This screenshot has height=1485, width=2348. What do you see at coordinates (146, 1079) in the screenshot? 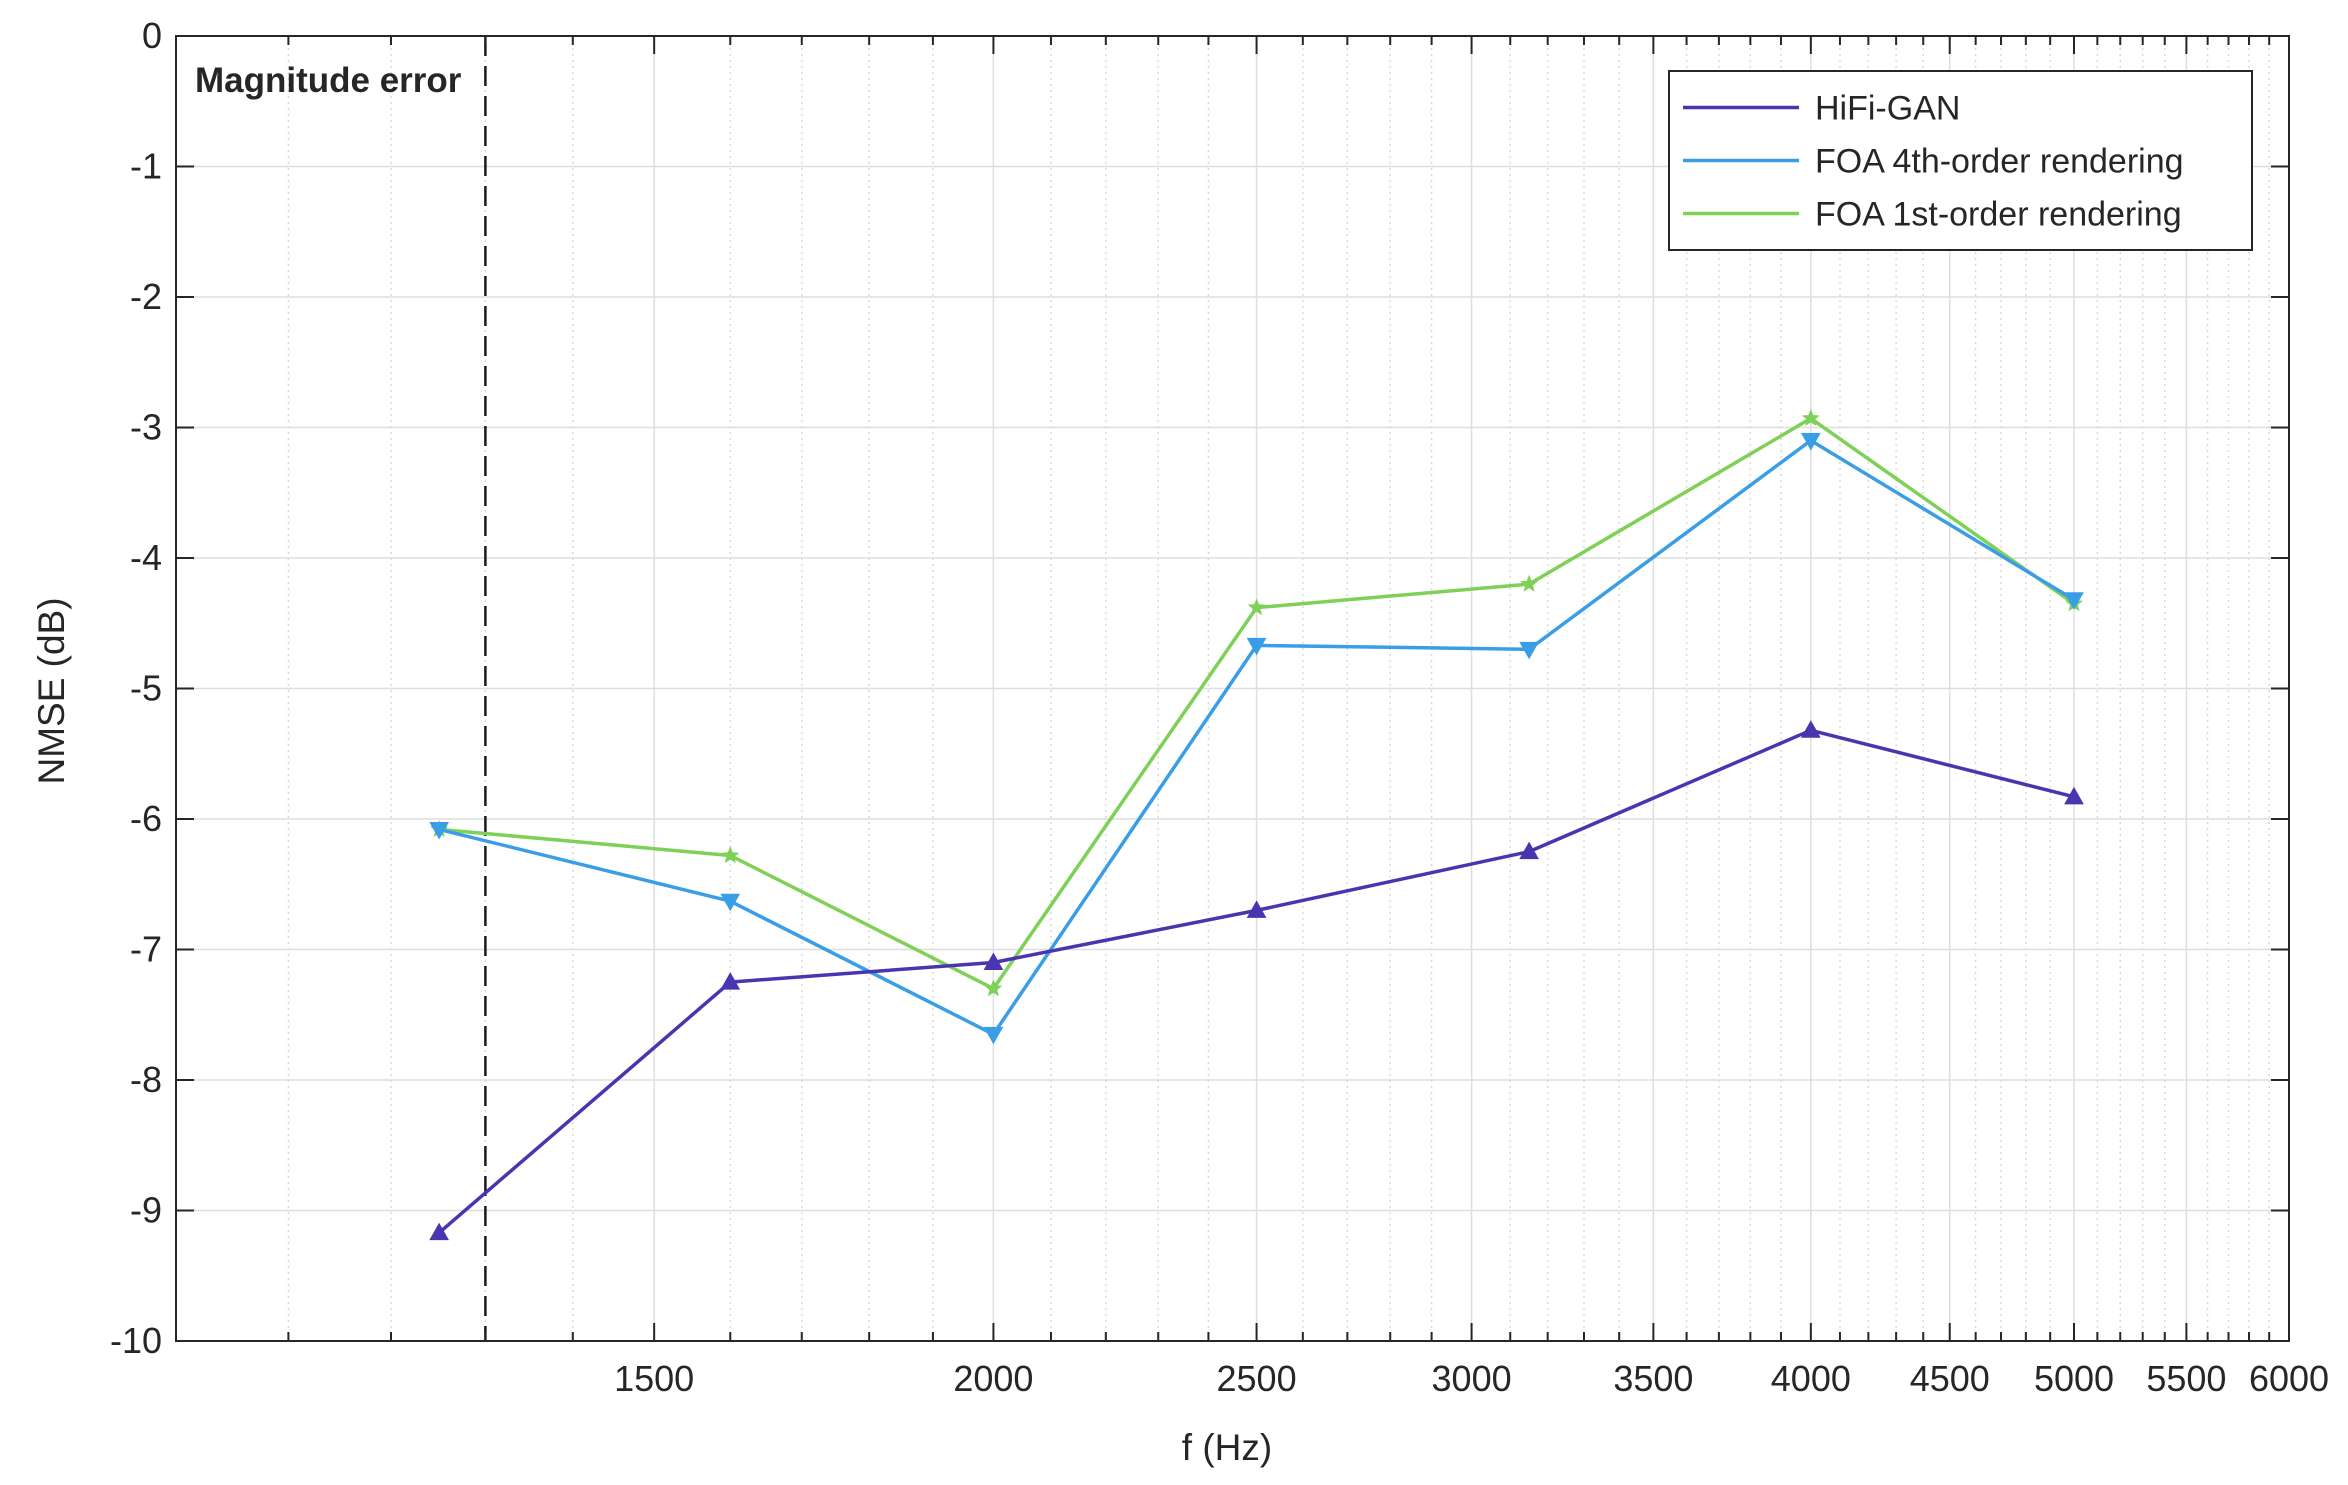
I see `y-tick-label: -8` at bounding box center [146, 1079].